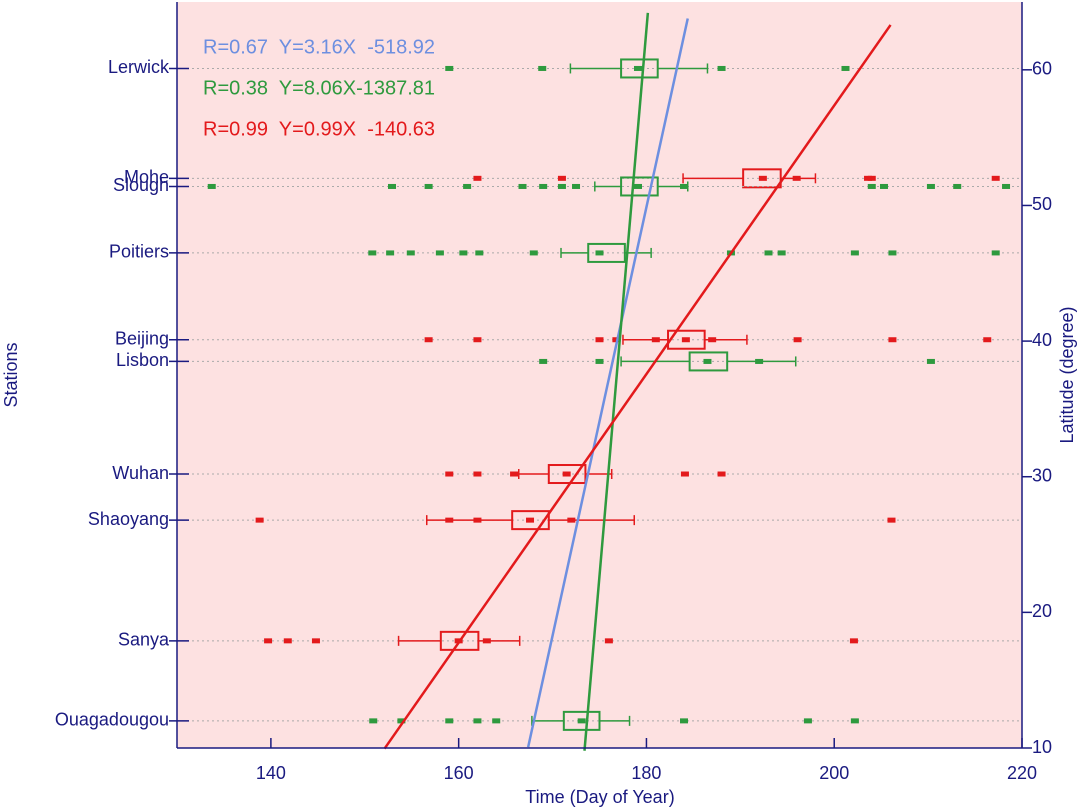  What do you see at coordinates (1067, 374) in the screenshot?
I see `y2-axis-label: Latitude (degree)` at bounding box center [1067, 374].